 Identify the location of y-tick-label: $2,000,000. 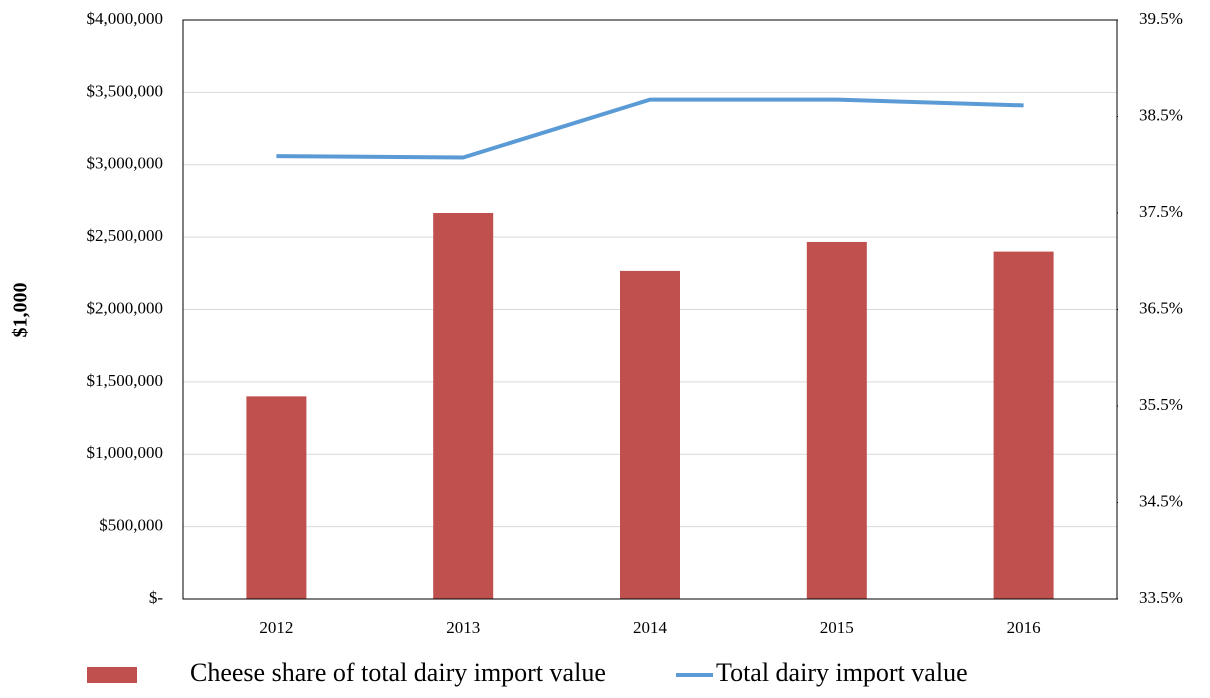
(125, 307).